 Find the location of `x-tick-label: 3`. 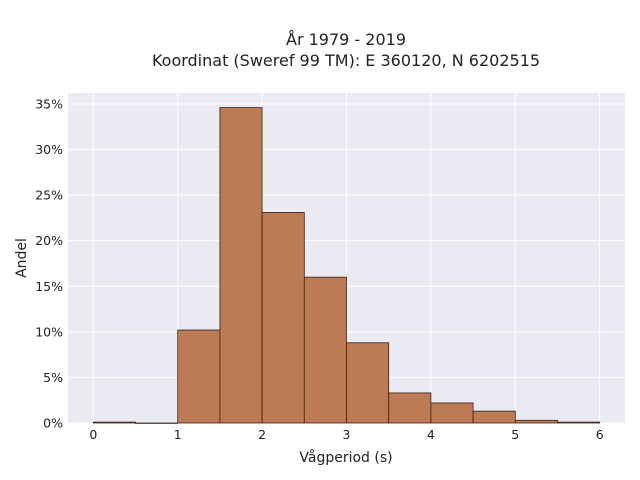

x-tick-label: 3 is located at coordinates (347, 434).